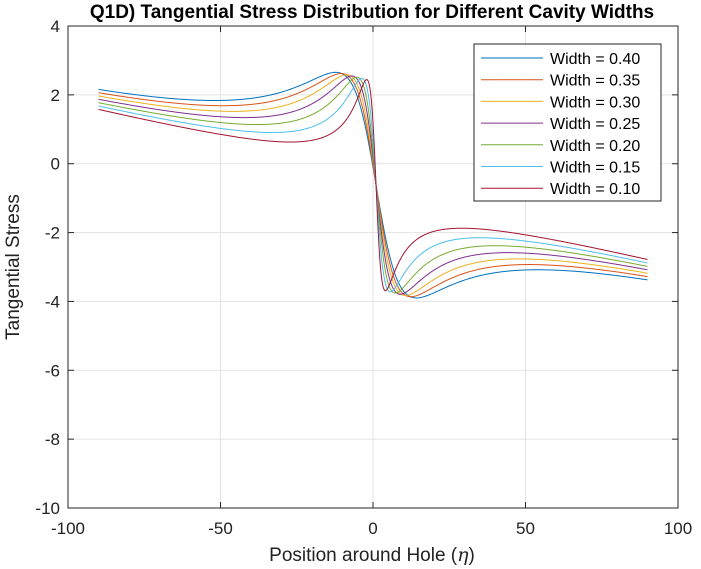 The width and height of the screenshot is (701, 569). I want to click on x-axis-label-text: Position around Hole (, so click(363, 555).